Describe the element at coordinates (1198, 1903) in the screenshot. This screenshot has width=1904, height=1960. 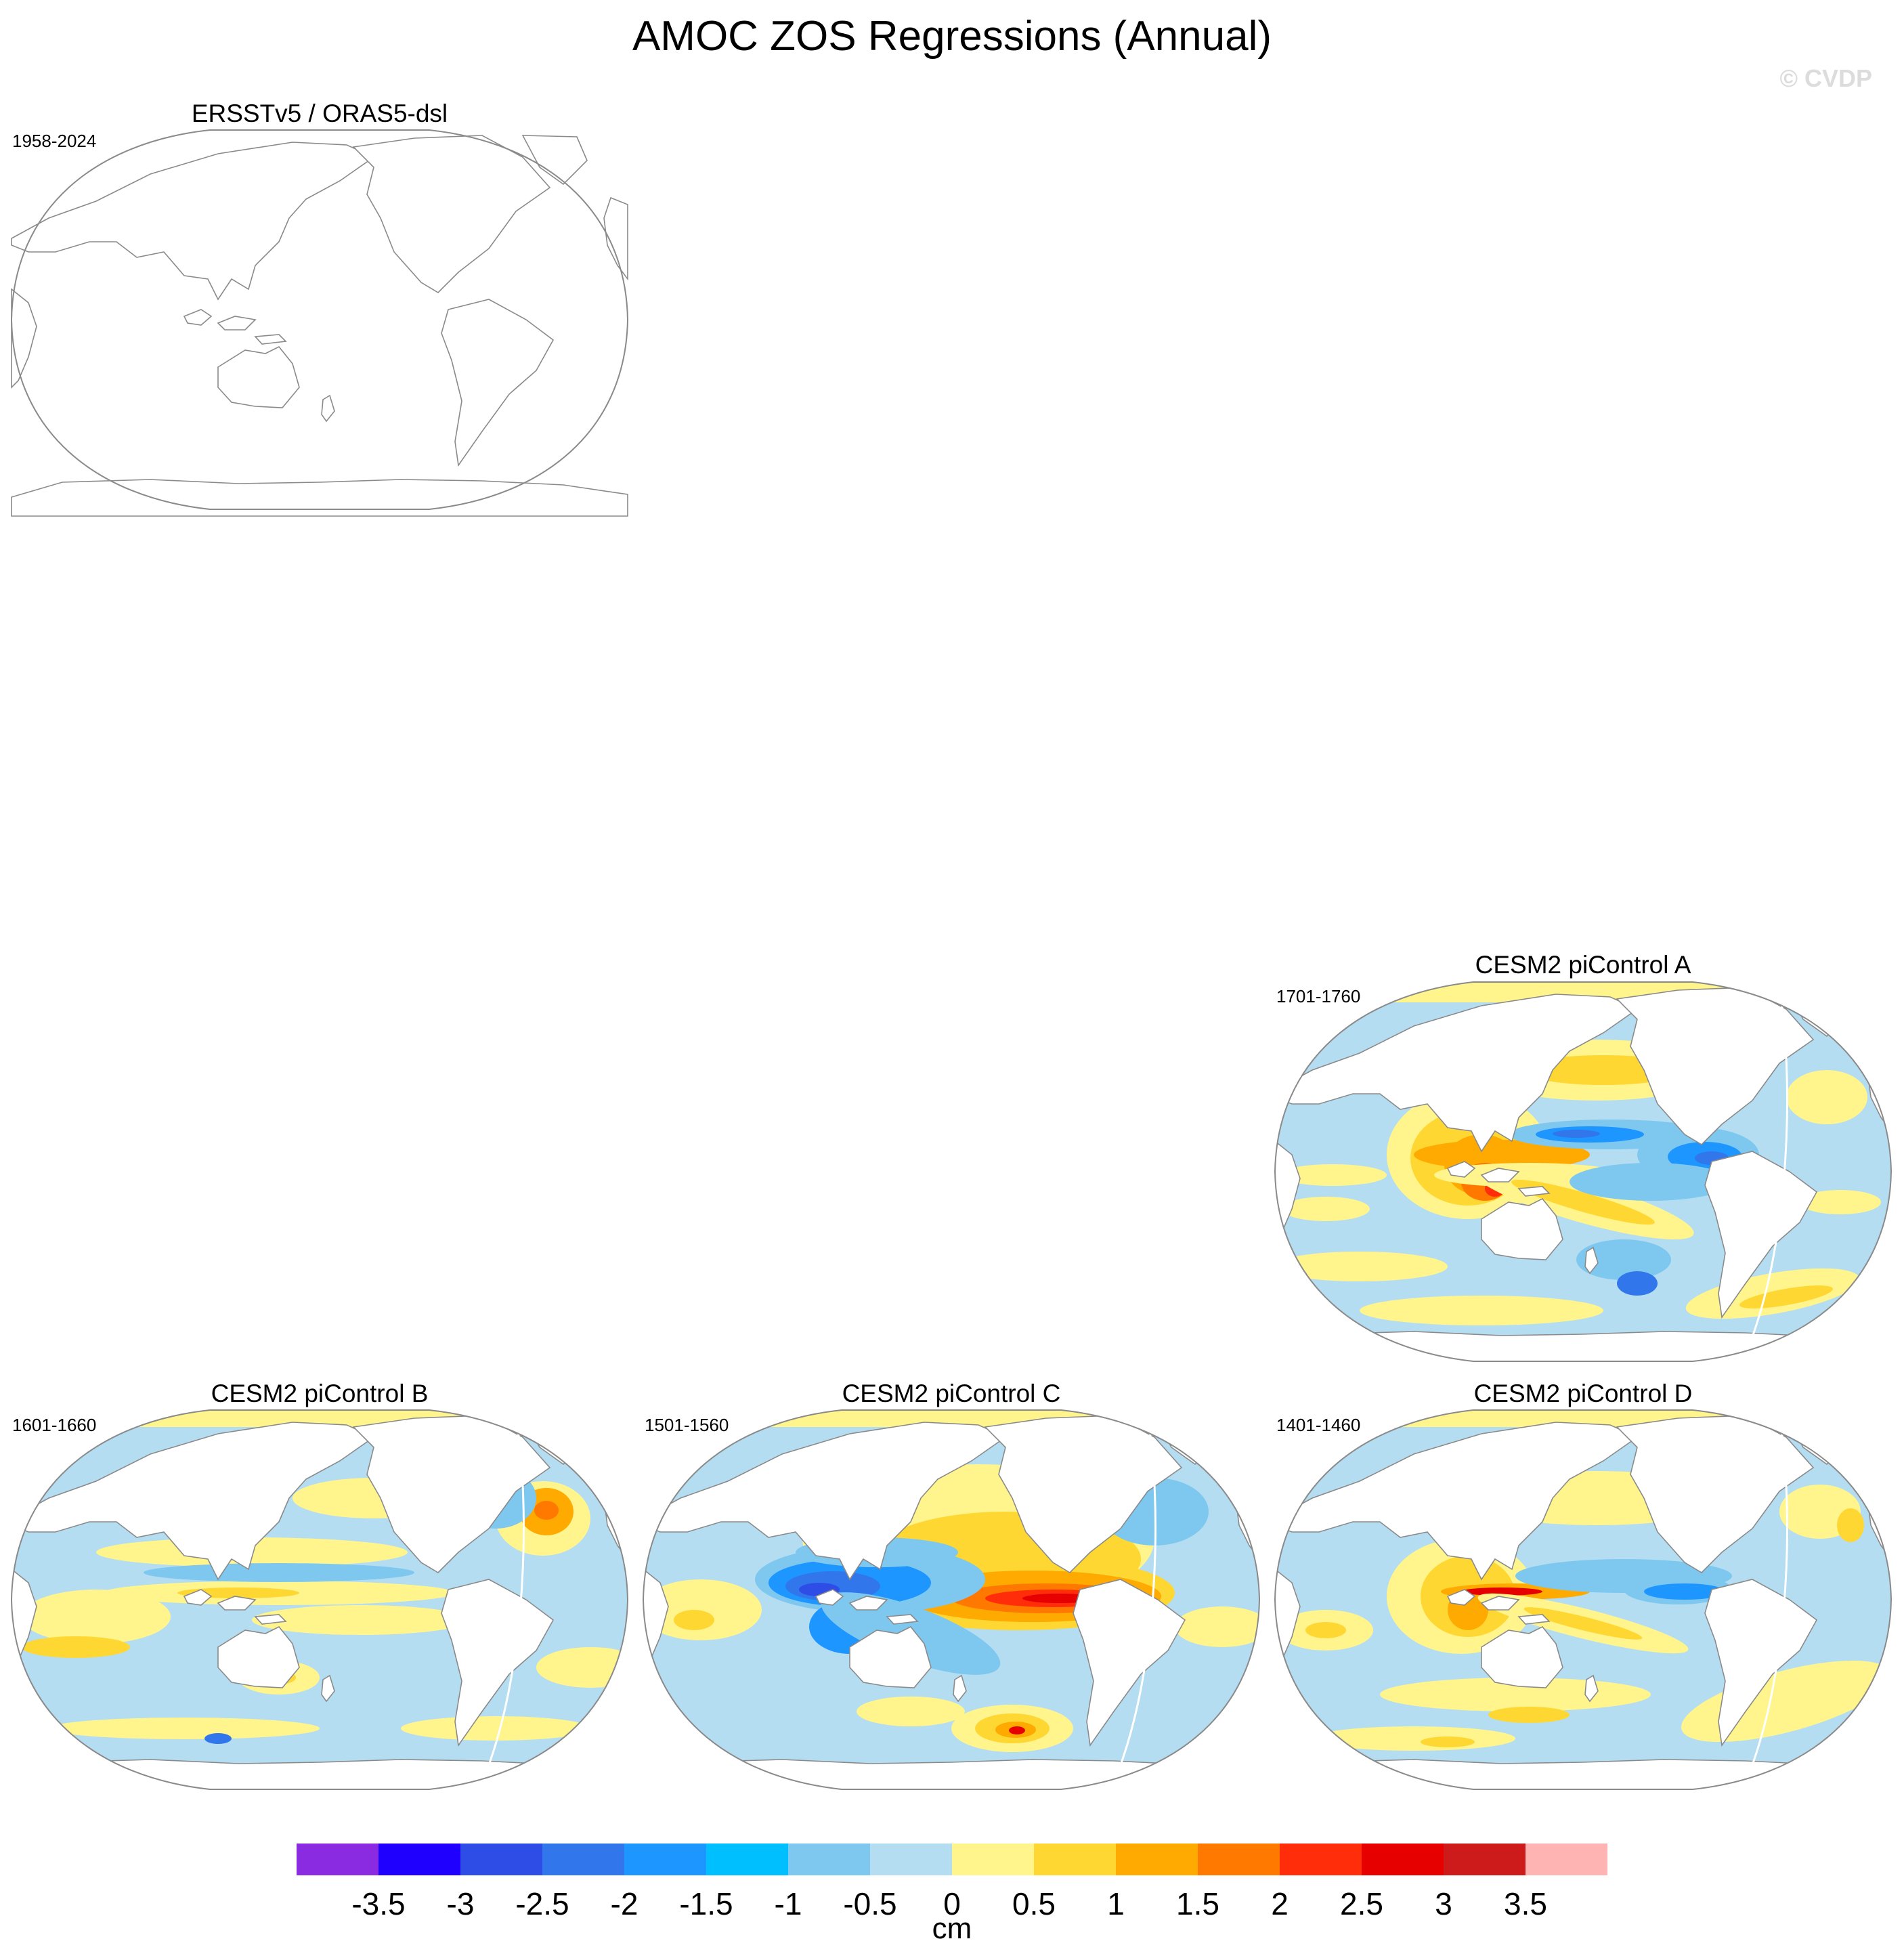
I see `colorbar-tick-label: 1.5` at that location.